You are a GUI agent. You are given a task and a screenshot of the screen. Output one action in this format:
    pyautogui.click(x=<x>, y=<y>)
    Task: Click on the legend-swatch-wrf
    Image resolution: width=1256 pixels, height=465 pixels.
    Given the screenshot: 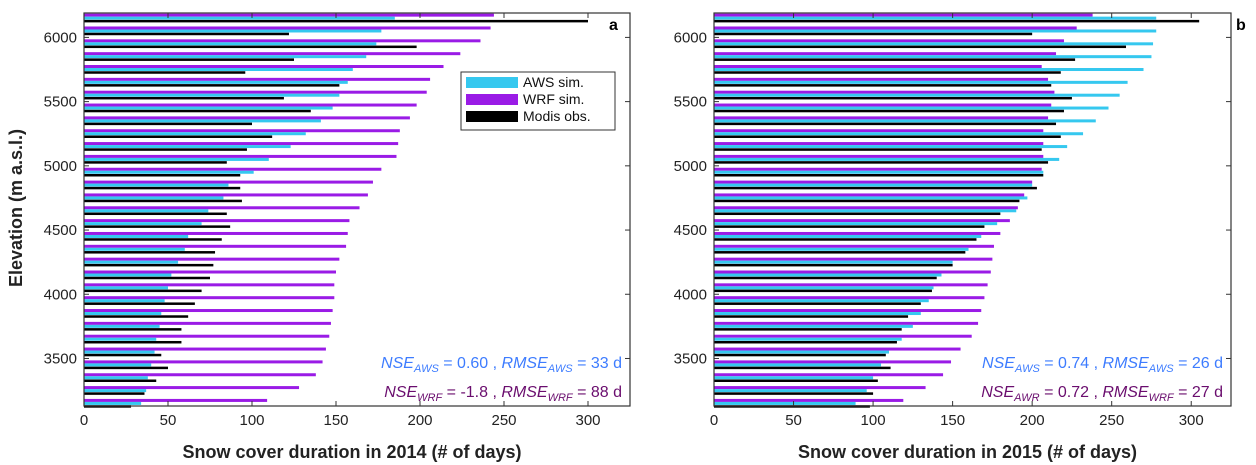 What is the action you would take?
    pyautogui.click(x=492, y=99)
    